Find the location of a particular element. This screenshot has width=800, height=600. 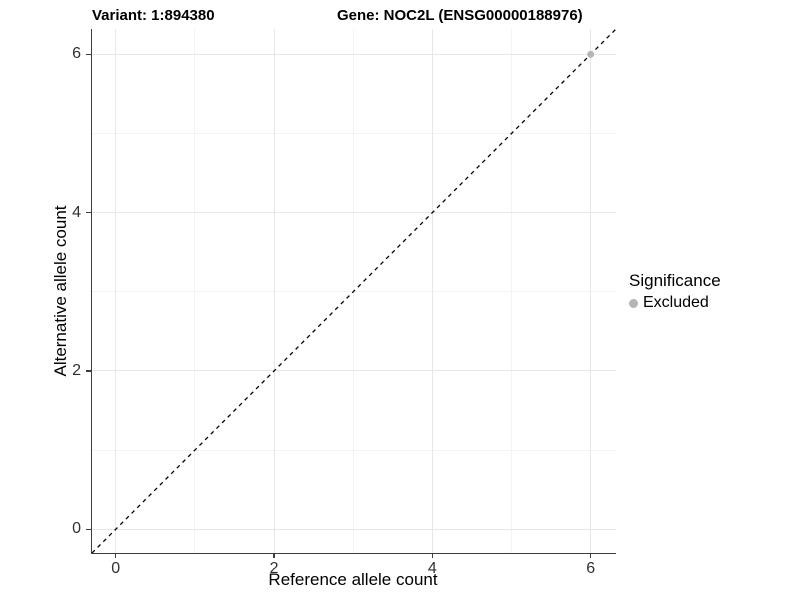

y-axis-tick-label: 2 is located at coordinates (76, 370).